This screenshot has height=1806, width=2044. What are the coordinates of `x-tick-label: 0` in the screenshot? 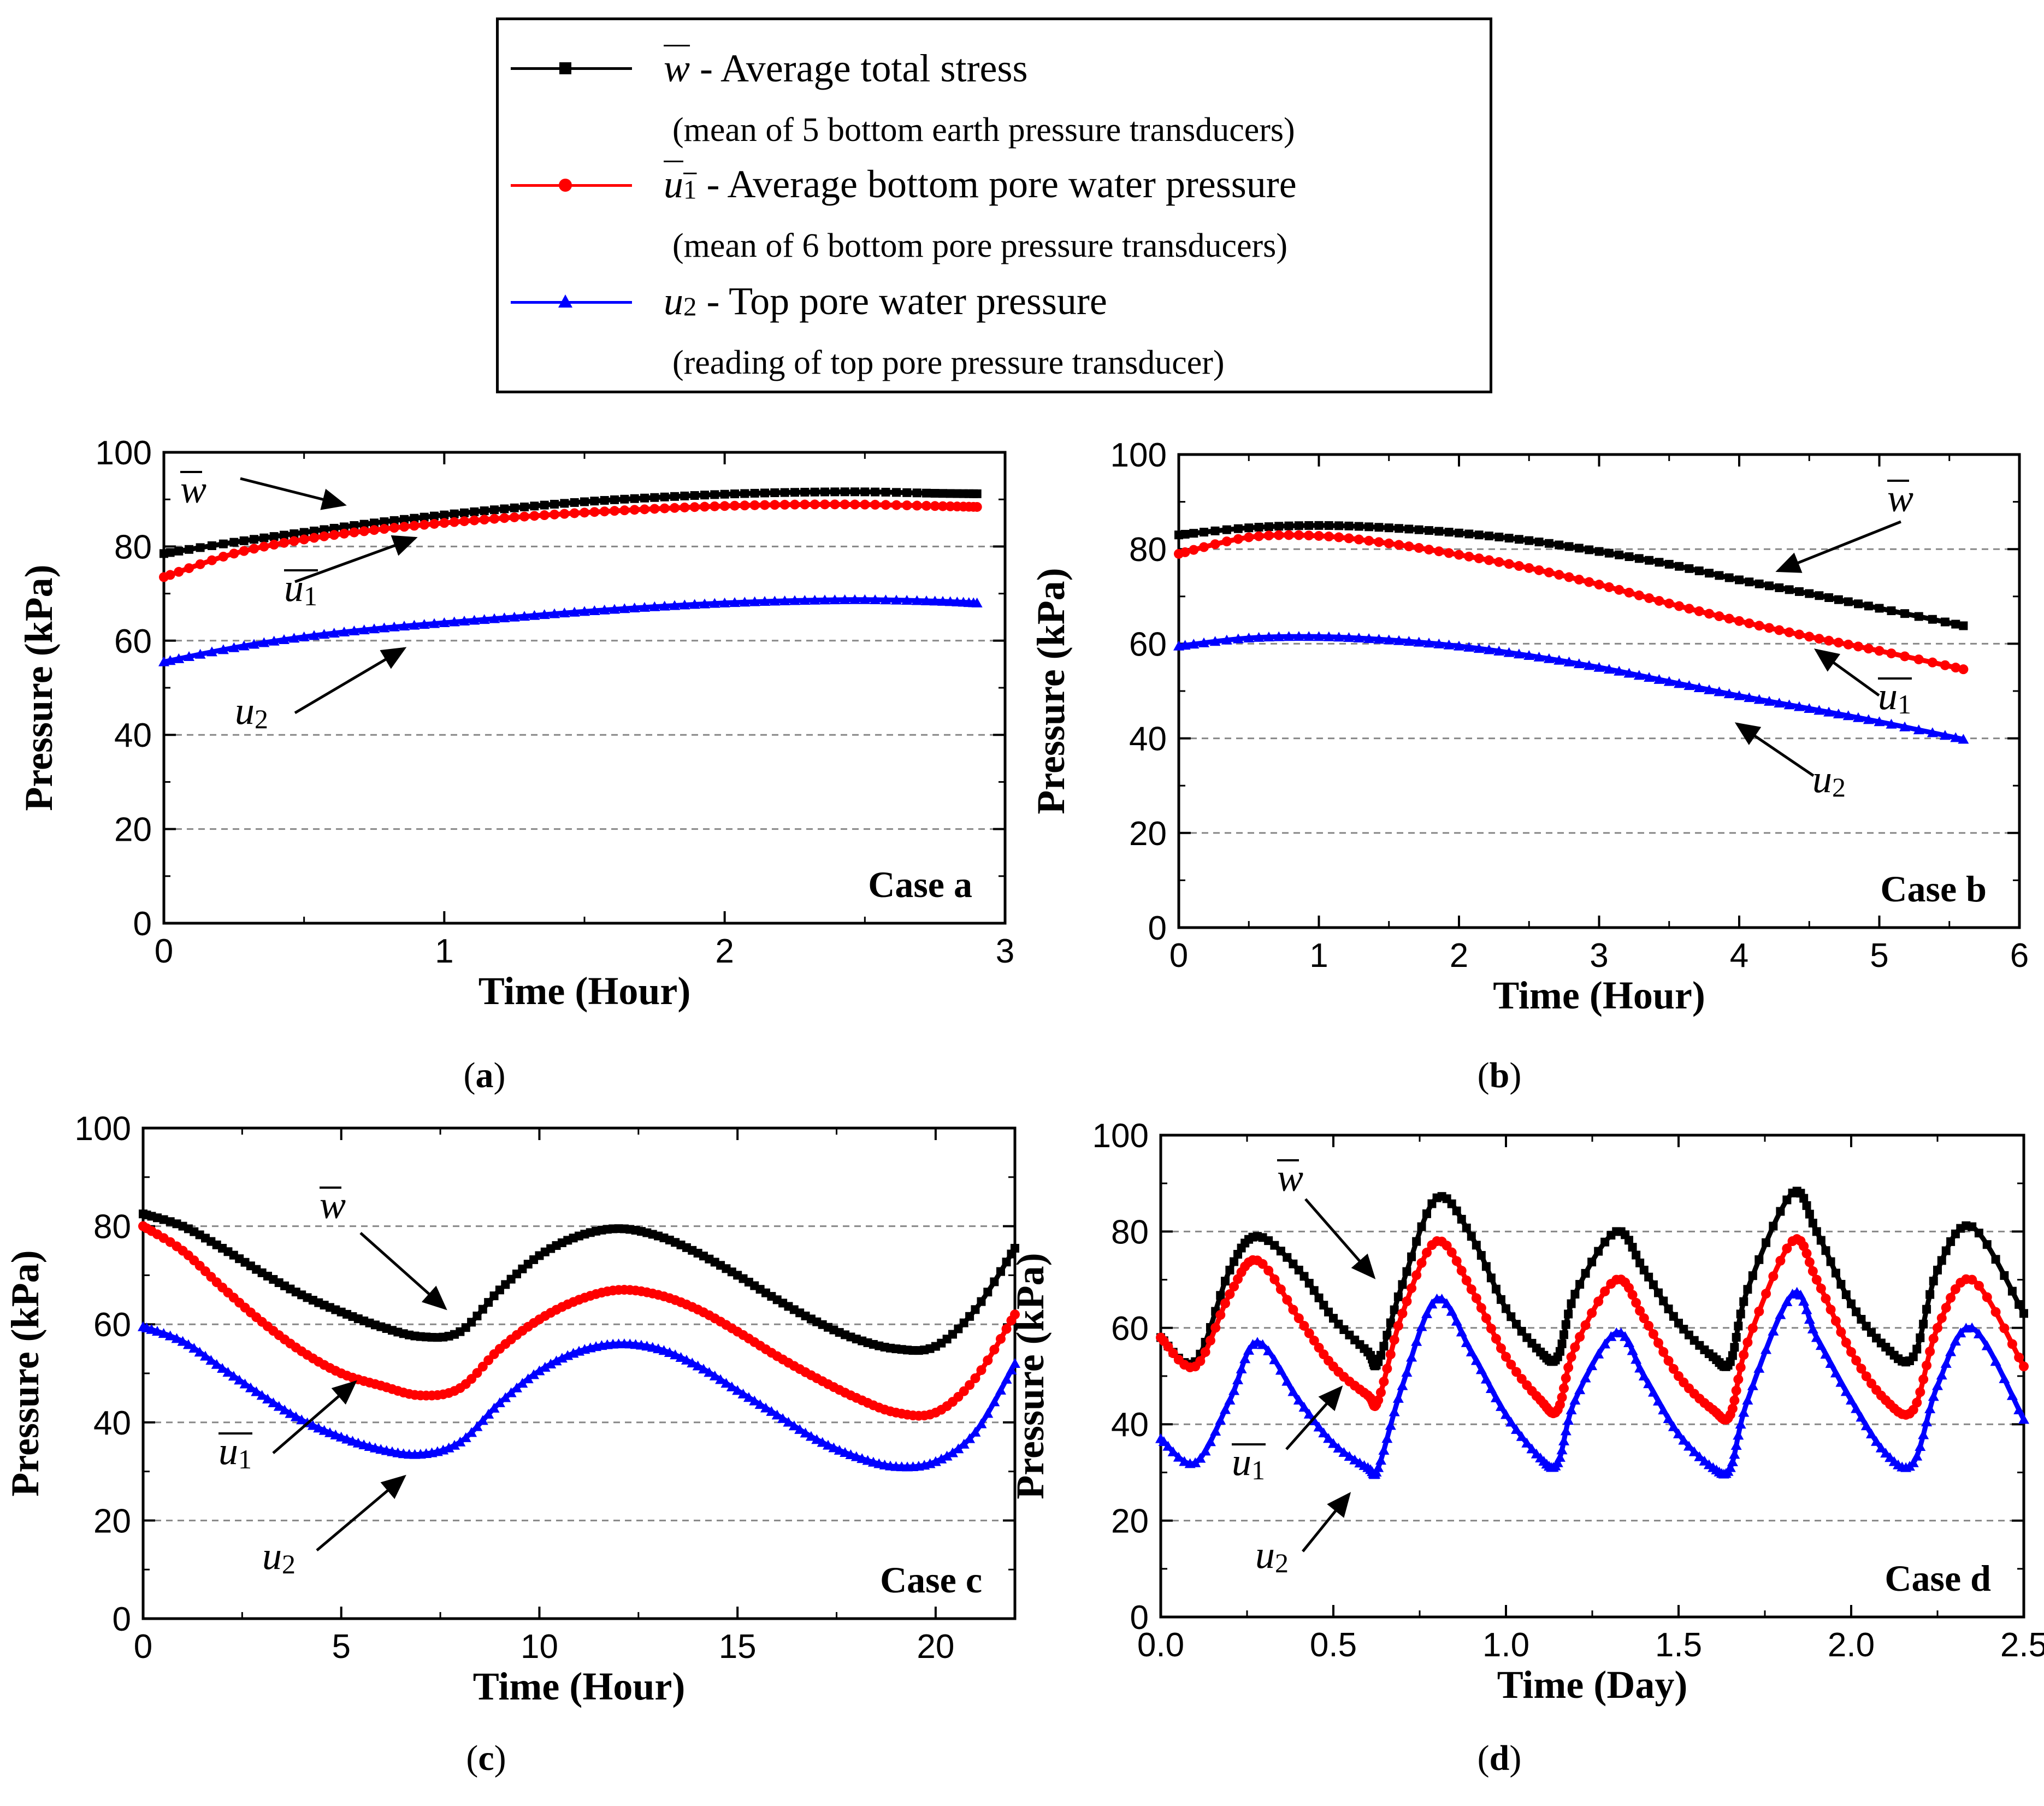 It's located at (164, 951).